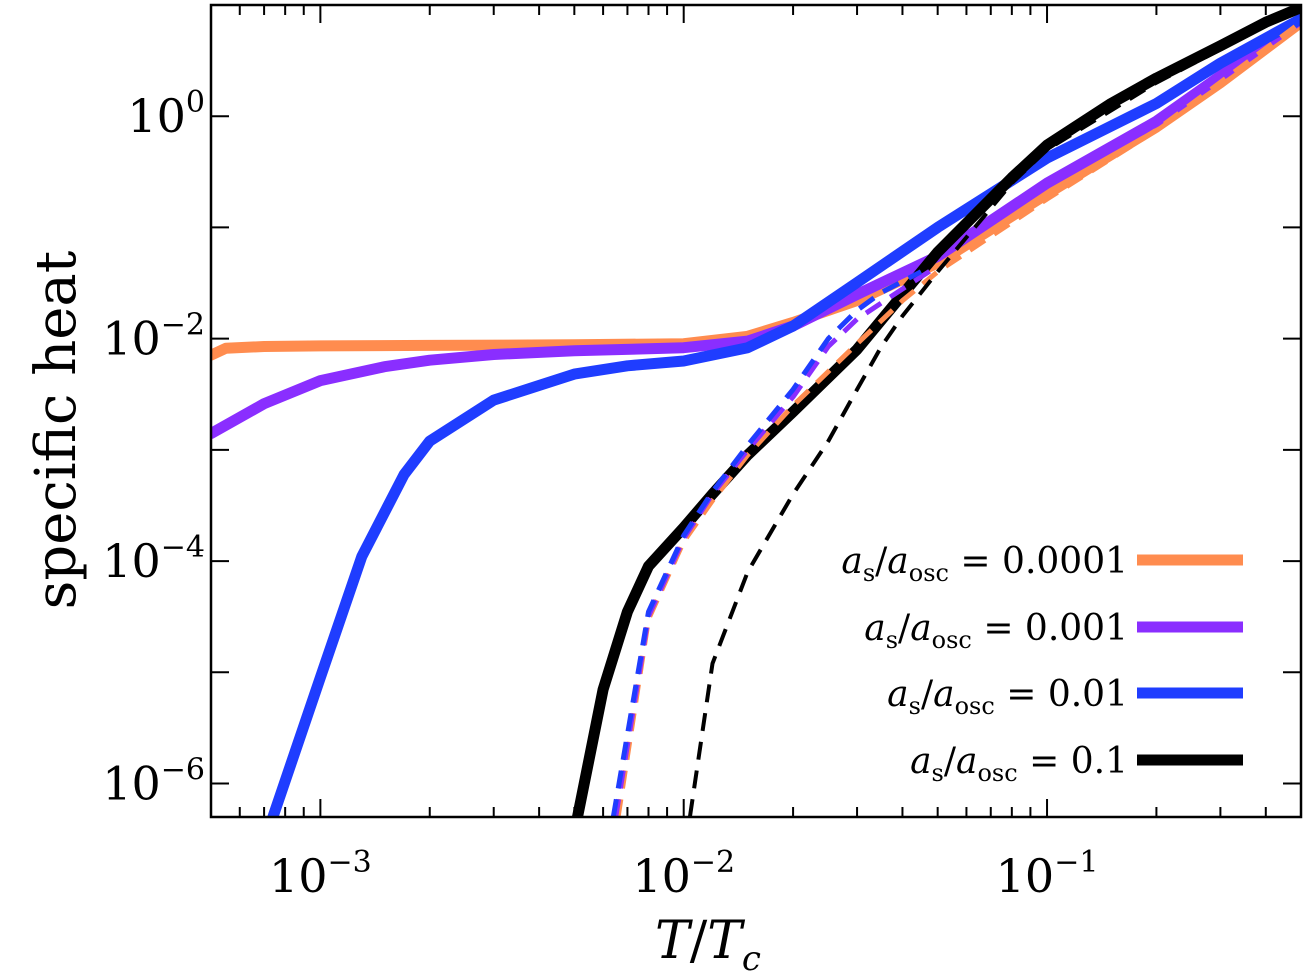 This screenshot has width=1306, height=980. Describe the element at coordinates (1019, 764) in the screenshot. I see `legend-label: as/aosc = 0.1` at that location.